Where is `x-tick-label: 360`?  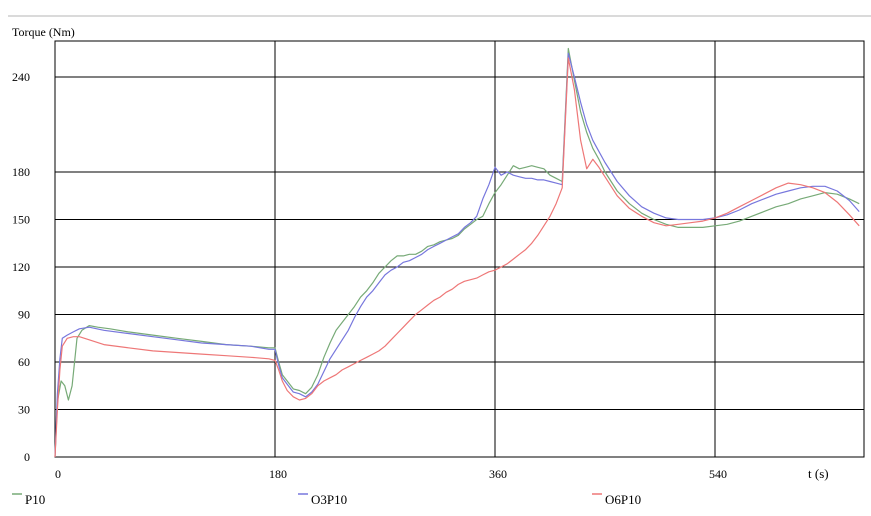 x-tick-label: 360 is located at coordinates (498, 474).